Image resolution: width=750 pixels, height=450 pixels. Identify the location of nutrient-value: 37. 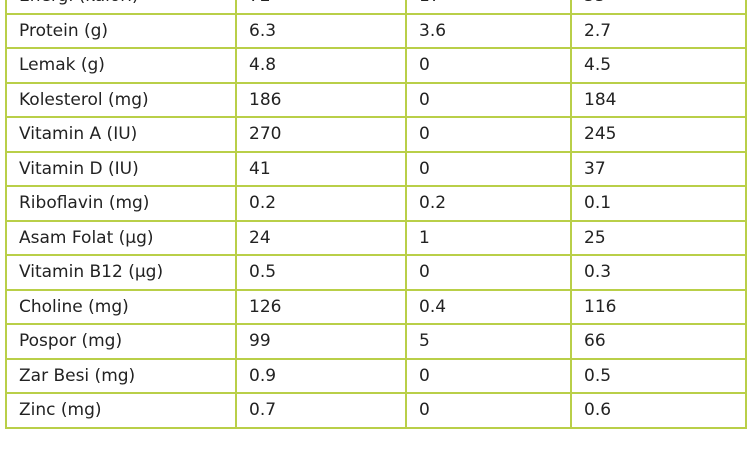
(658, 168).